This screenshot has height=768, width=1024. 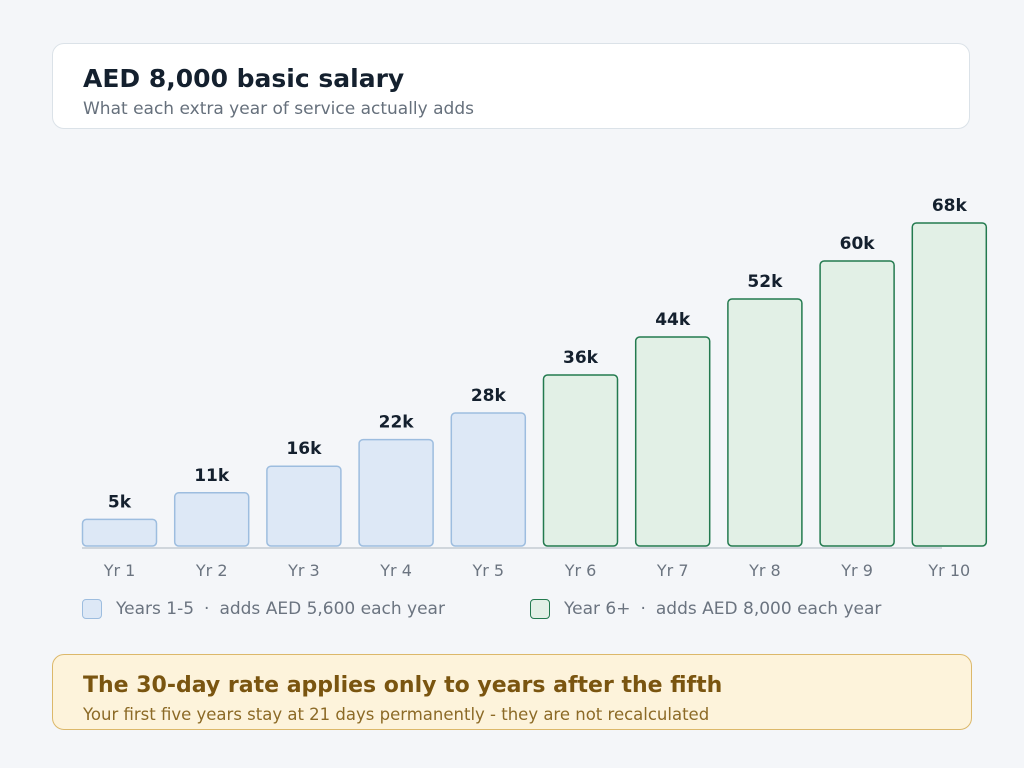 What do you see at coordinates (395, 570) in the screenshot?
I see `x-tick-label: Yr 4` at bounding box center [395, 570].